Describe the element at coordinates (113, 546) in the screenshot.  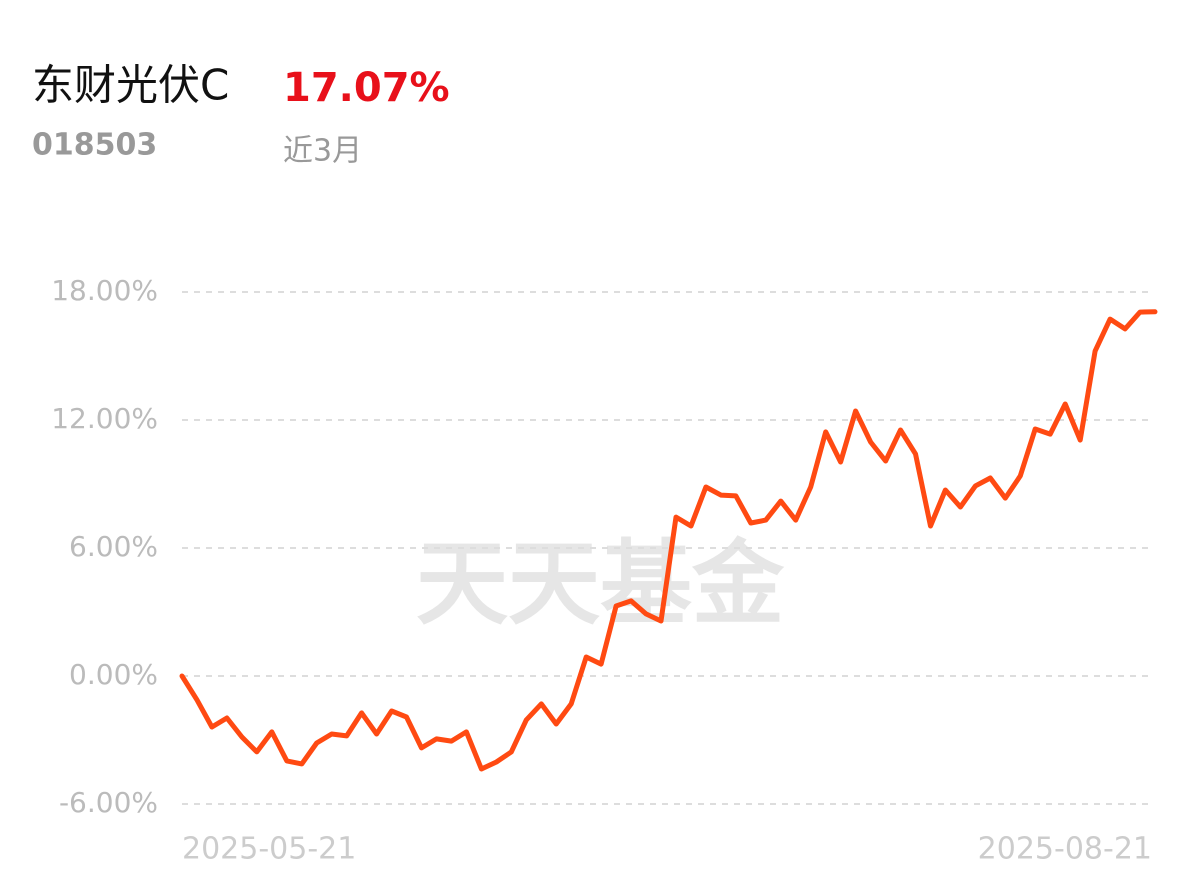
I see `y-tick-label: 6.00%` at that location.